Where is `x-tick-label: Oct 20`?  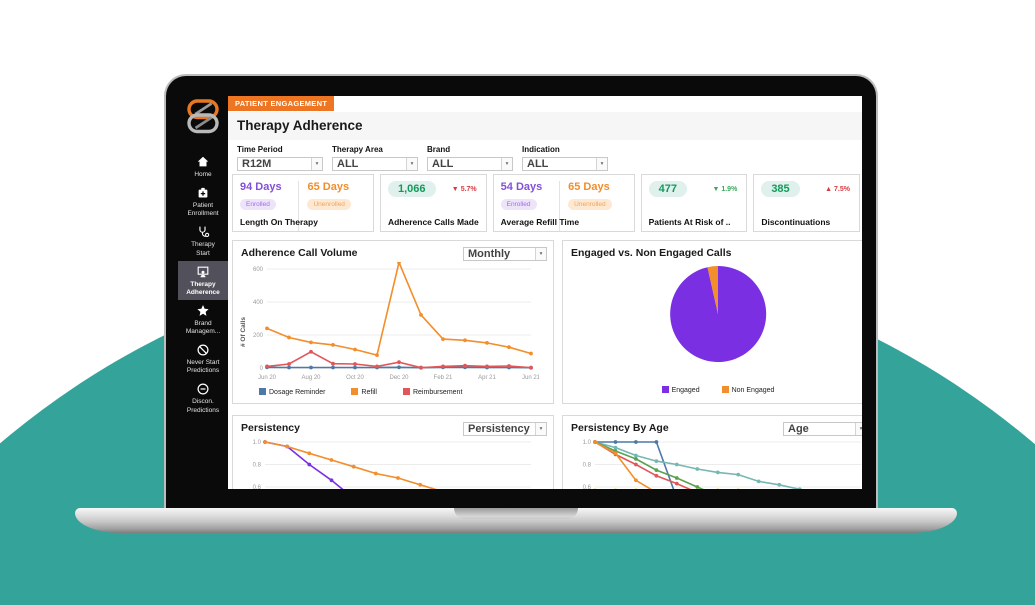
x-tick-label: Oct 20 is located at coordinates (355, 378).